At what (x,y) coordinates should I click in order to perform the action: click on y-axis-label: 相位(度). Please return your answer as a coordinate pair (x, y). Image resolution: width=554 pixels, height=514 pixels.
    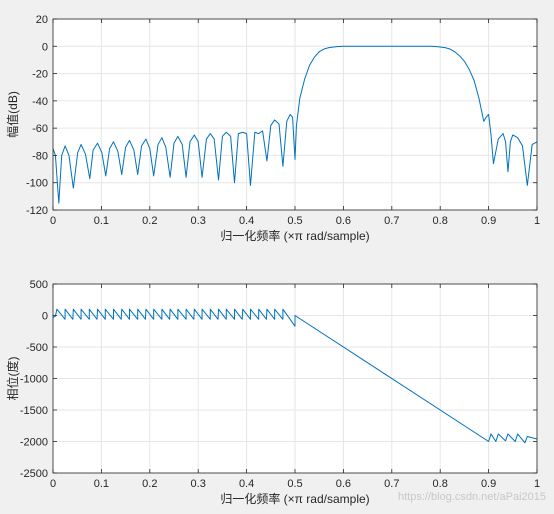
    Looking at the image, I should click on (12, 379).